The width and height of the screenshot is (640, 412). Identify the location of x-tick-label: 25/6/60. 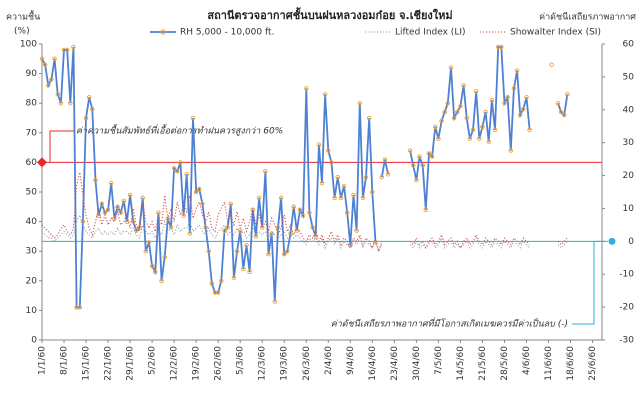
(593, 363).